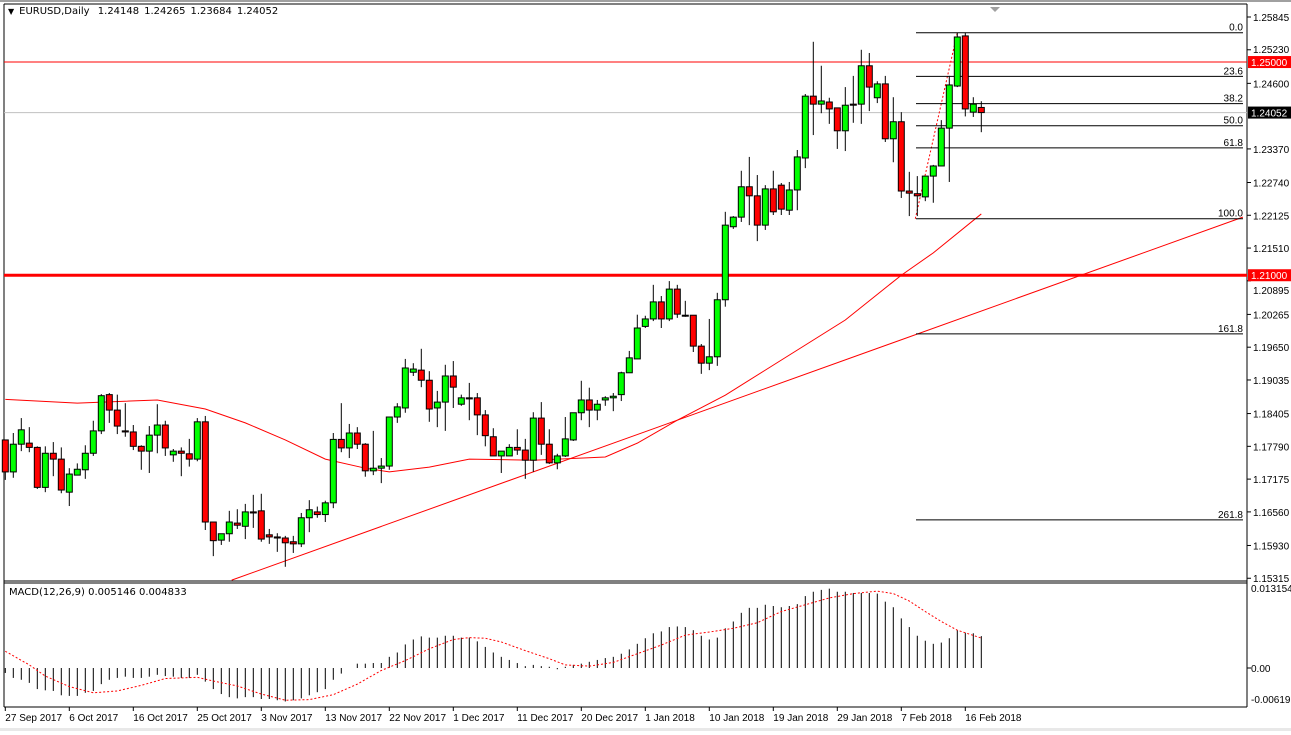  Describe the element at coordinates (1230, 515) in the screenshot. I see `fibonacci-level-label: 261.8` at that location.